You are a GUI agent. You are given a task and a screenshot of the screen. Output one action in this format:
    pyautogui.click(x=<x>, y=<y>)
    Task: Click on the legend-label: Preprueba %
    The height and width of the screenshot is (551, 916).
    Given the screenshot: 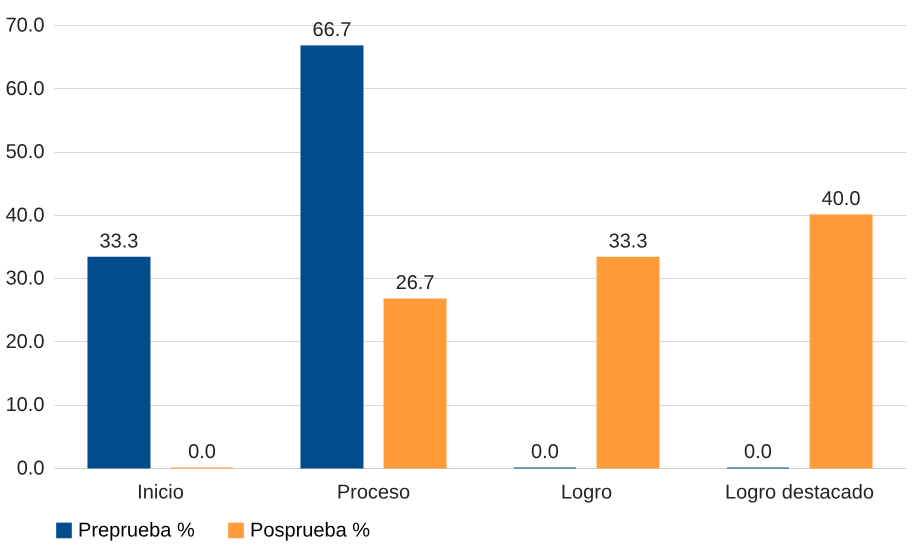 What is the action you would take?
    pyautogui.click(x=136, y=530)
    